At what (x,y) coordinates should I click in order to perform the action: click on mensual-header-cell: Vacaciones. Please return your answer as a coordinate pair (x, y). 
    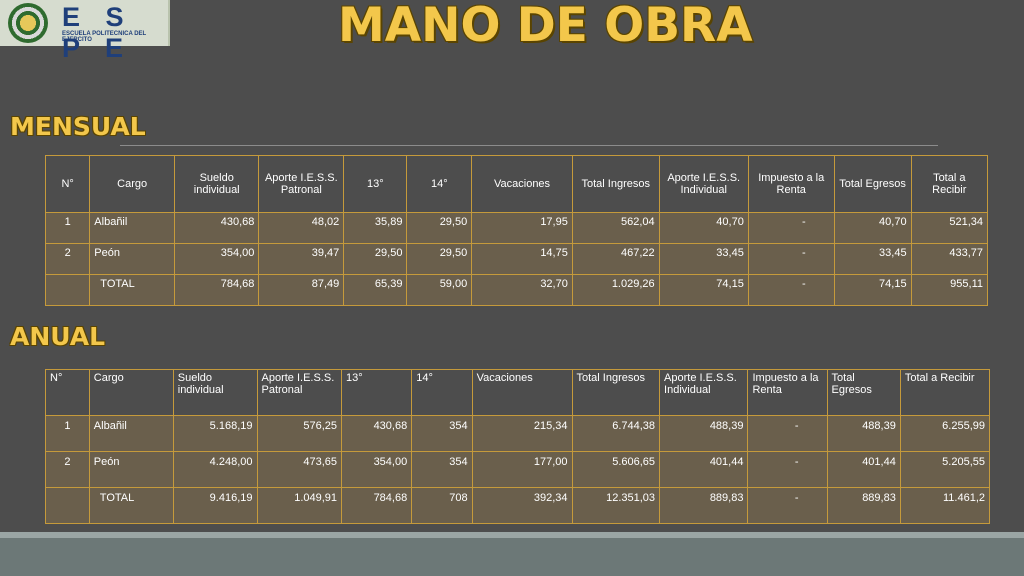
    Looking at the image, I should click on (522, 184).